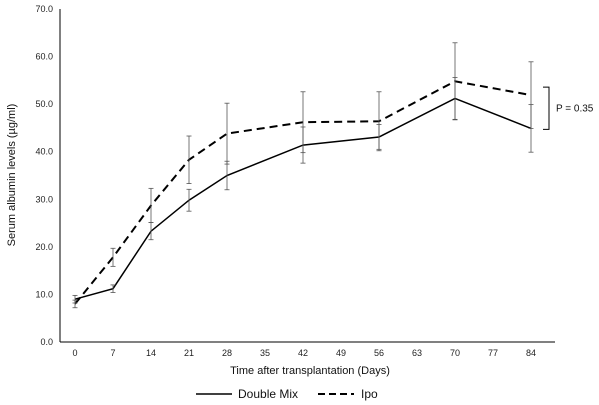 The height and width of the screenshot is (405, 599). I want to click on y-axis-title: Serum albumin levels (µg/ml), so click(12, 175).